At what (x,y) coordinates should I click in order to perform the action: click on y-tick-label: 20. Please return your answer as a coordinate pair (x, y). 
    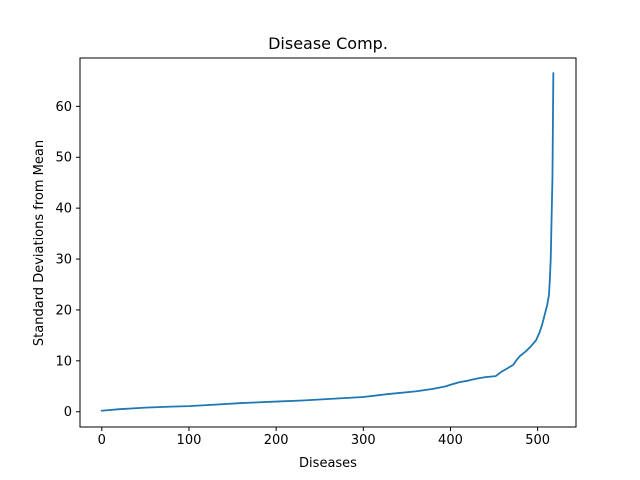
    Looking at the image, I should click on (63, 310).